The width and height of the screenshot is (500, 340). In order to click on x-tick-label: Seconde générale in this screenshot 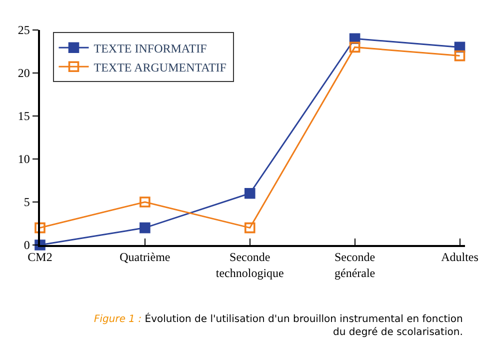, I will do `click(355, 265)`.